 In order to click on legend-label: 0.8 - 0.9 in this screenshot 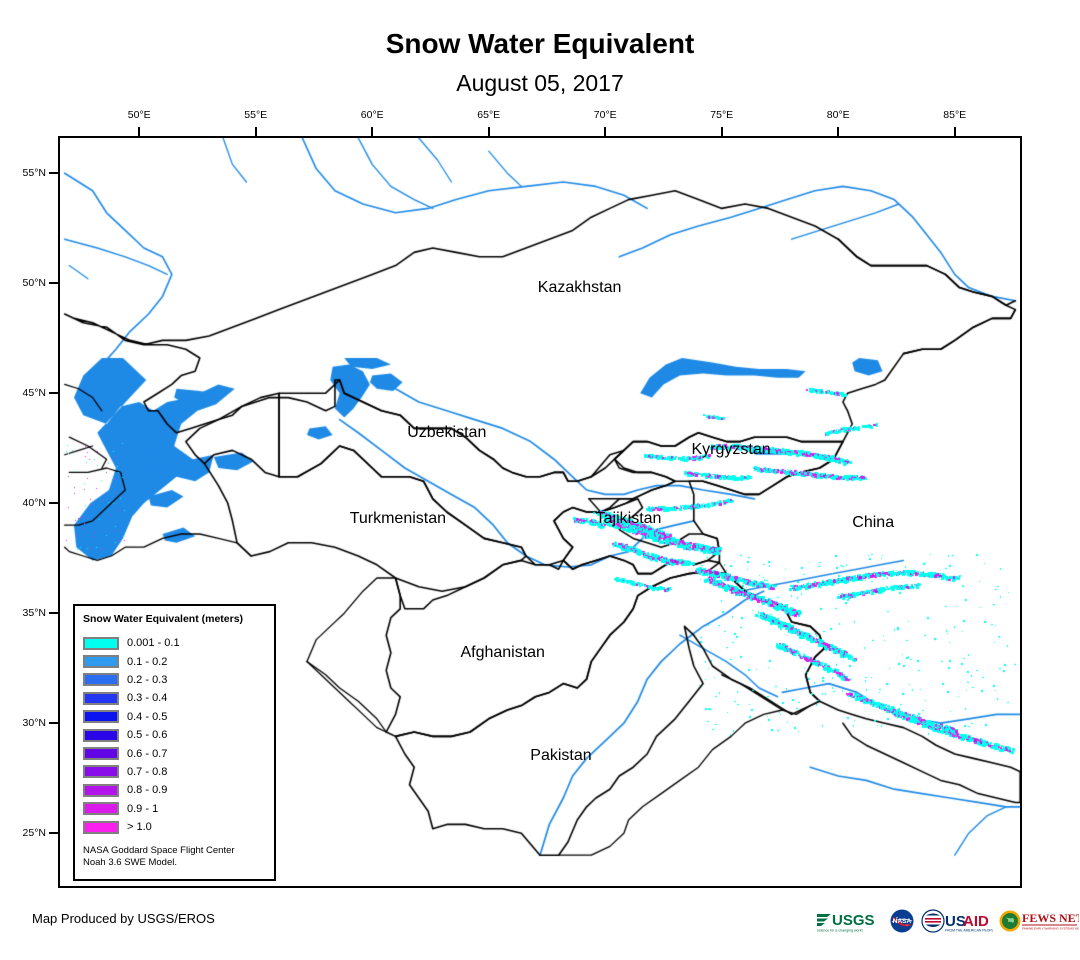, I will do `click(147, 790)`.